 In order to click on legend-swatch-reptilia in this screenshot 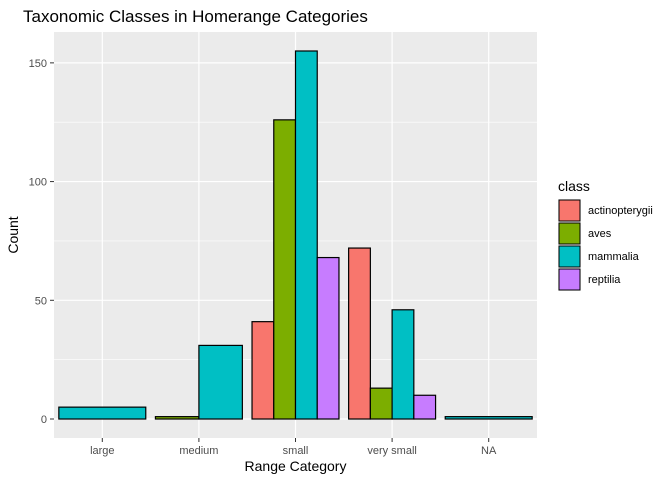, I will do `click(569, 279)`.